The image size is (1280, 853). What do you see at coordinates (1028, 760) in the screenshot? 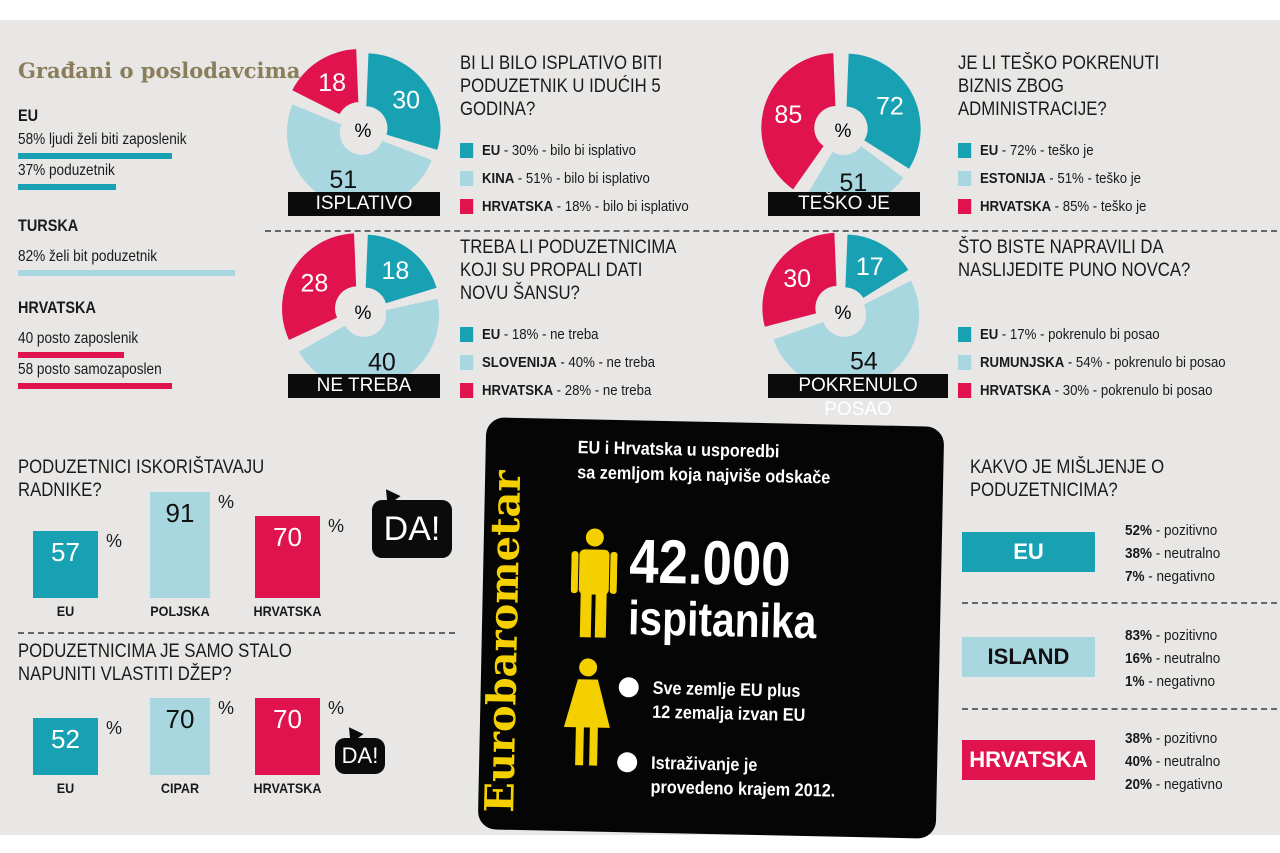
I see `opinion-country-hrvatska: HRVATSKA` at bounding box center [1028, 760].